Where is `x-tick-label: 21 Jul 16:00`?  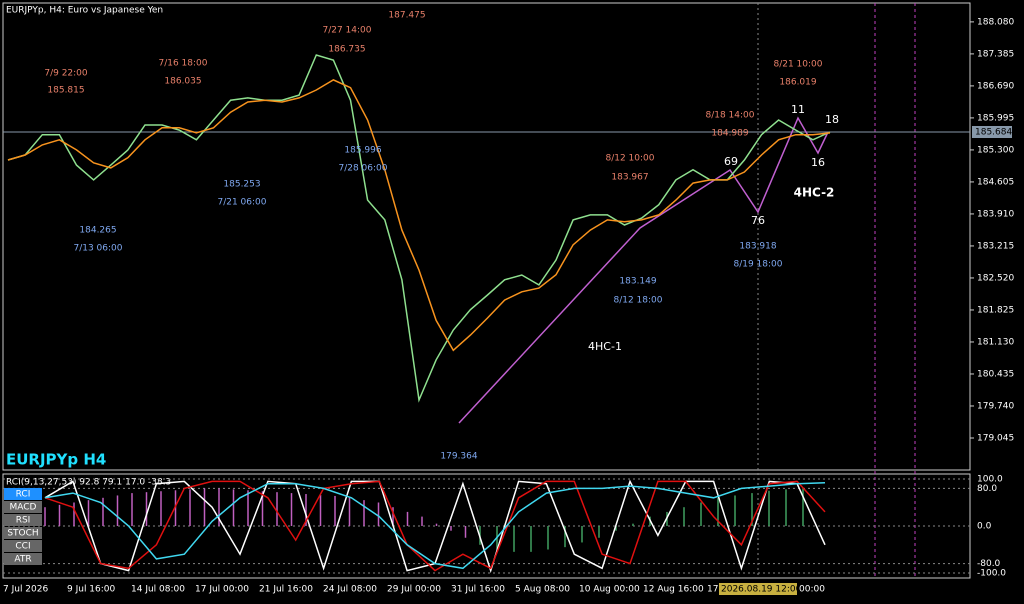 x-tick-label: 21 Jul 16:00 is located at coordinates (286, 590).